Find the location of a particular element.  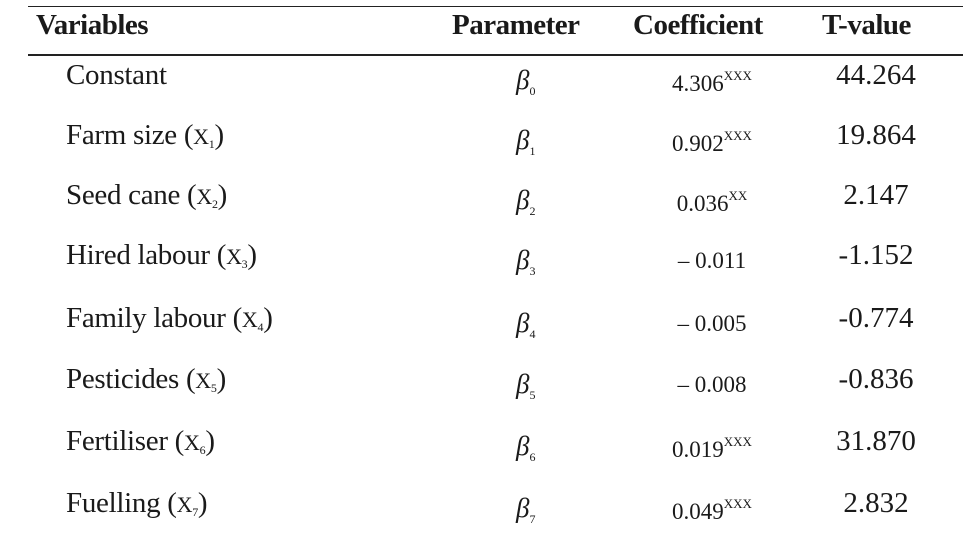

coefficient-cell: – 0.011 is located at coordinates (712, 261).